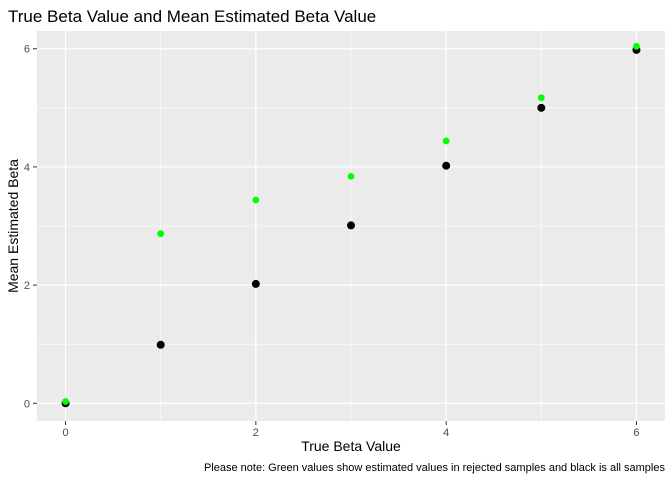 This screenshot has height=480, width=672. I want to click on y-tick-label: 2, so click(27, 286).